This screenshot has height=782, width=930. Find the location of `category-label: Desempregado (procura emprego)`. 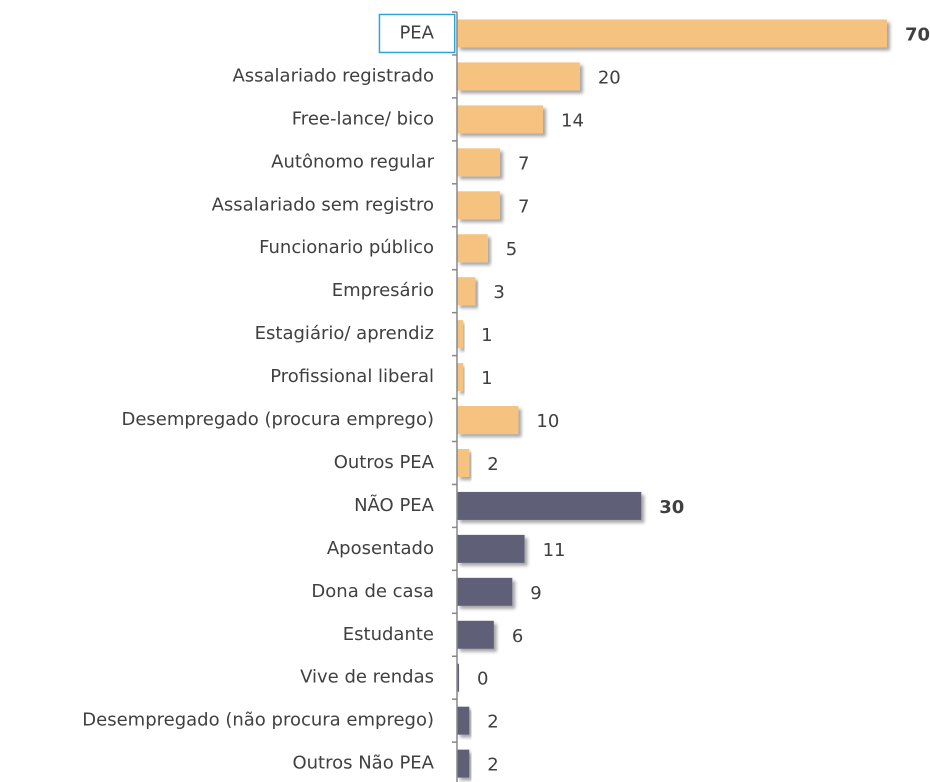

category-label: Desempregado (procura emprego) is located at coordinates (277, 419).